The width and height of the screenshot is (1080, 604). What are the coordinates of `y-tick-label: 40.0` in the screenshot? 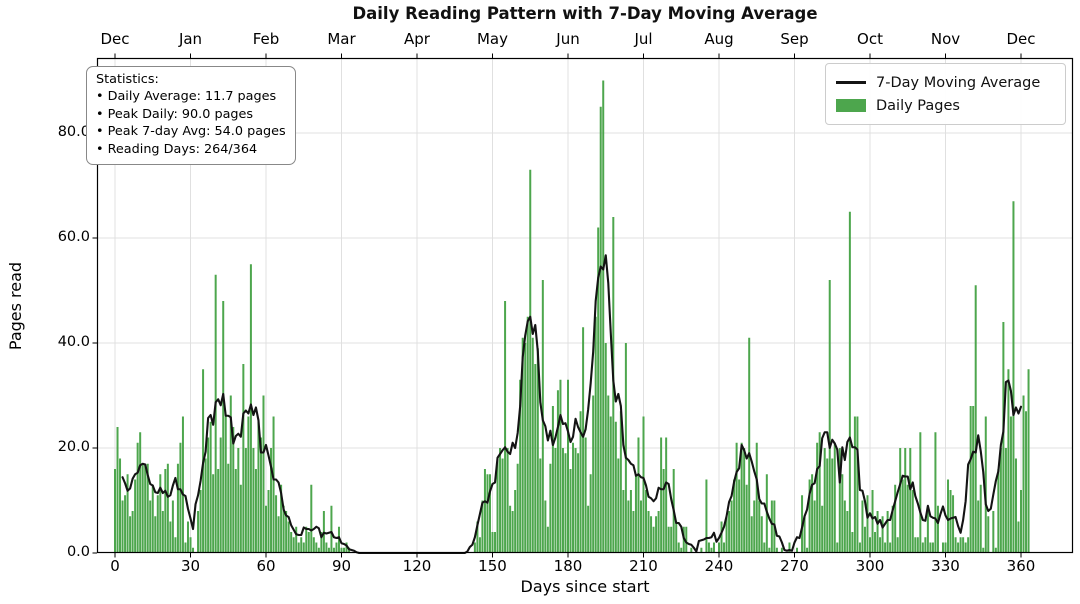 It's located at (73, 342).